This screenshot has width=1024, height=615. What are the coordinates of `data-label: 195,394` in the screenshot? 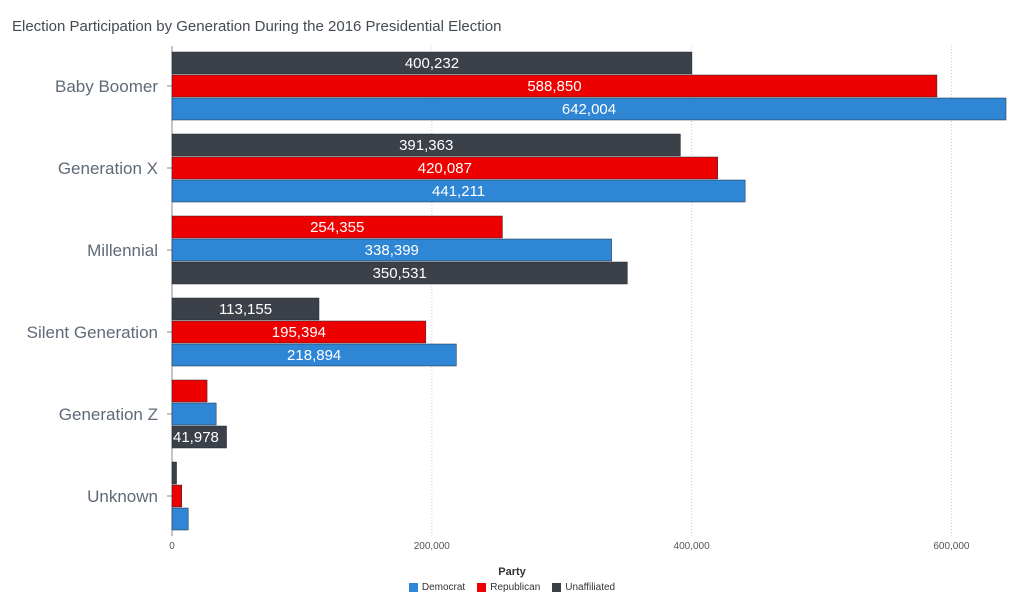 It's located at (299, 332).